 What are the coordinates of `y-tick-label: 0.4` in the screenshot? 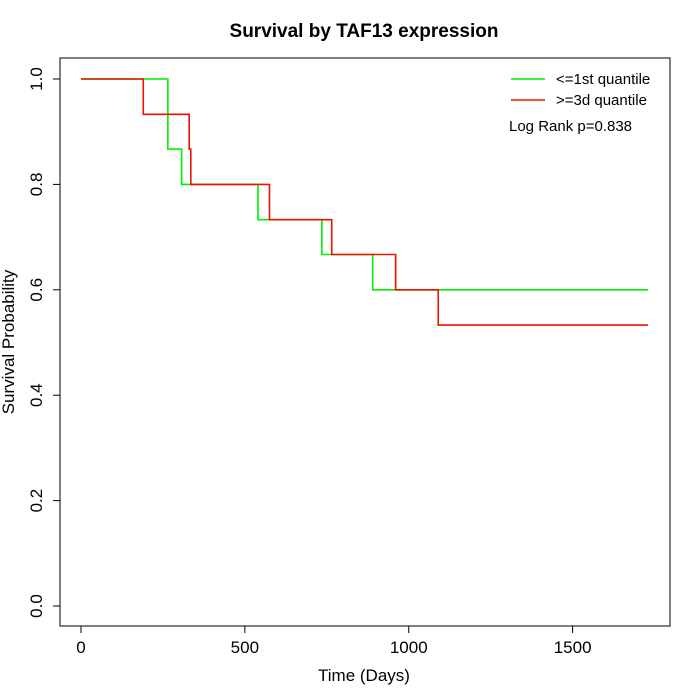 It's located at (36, 395).